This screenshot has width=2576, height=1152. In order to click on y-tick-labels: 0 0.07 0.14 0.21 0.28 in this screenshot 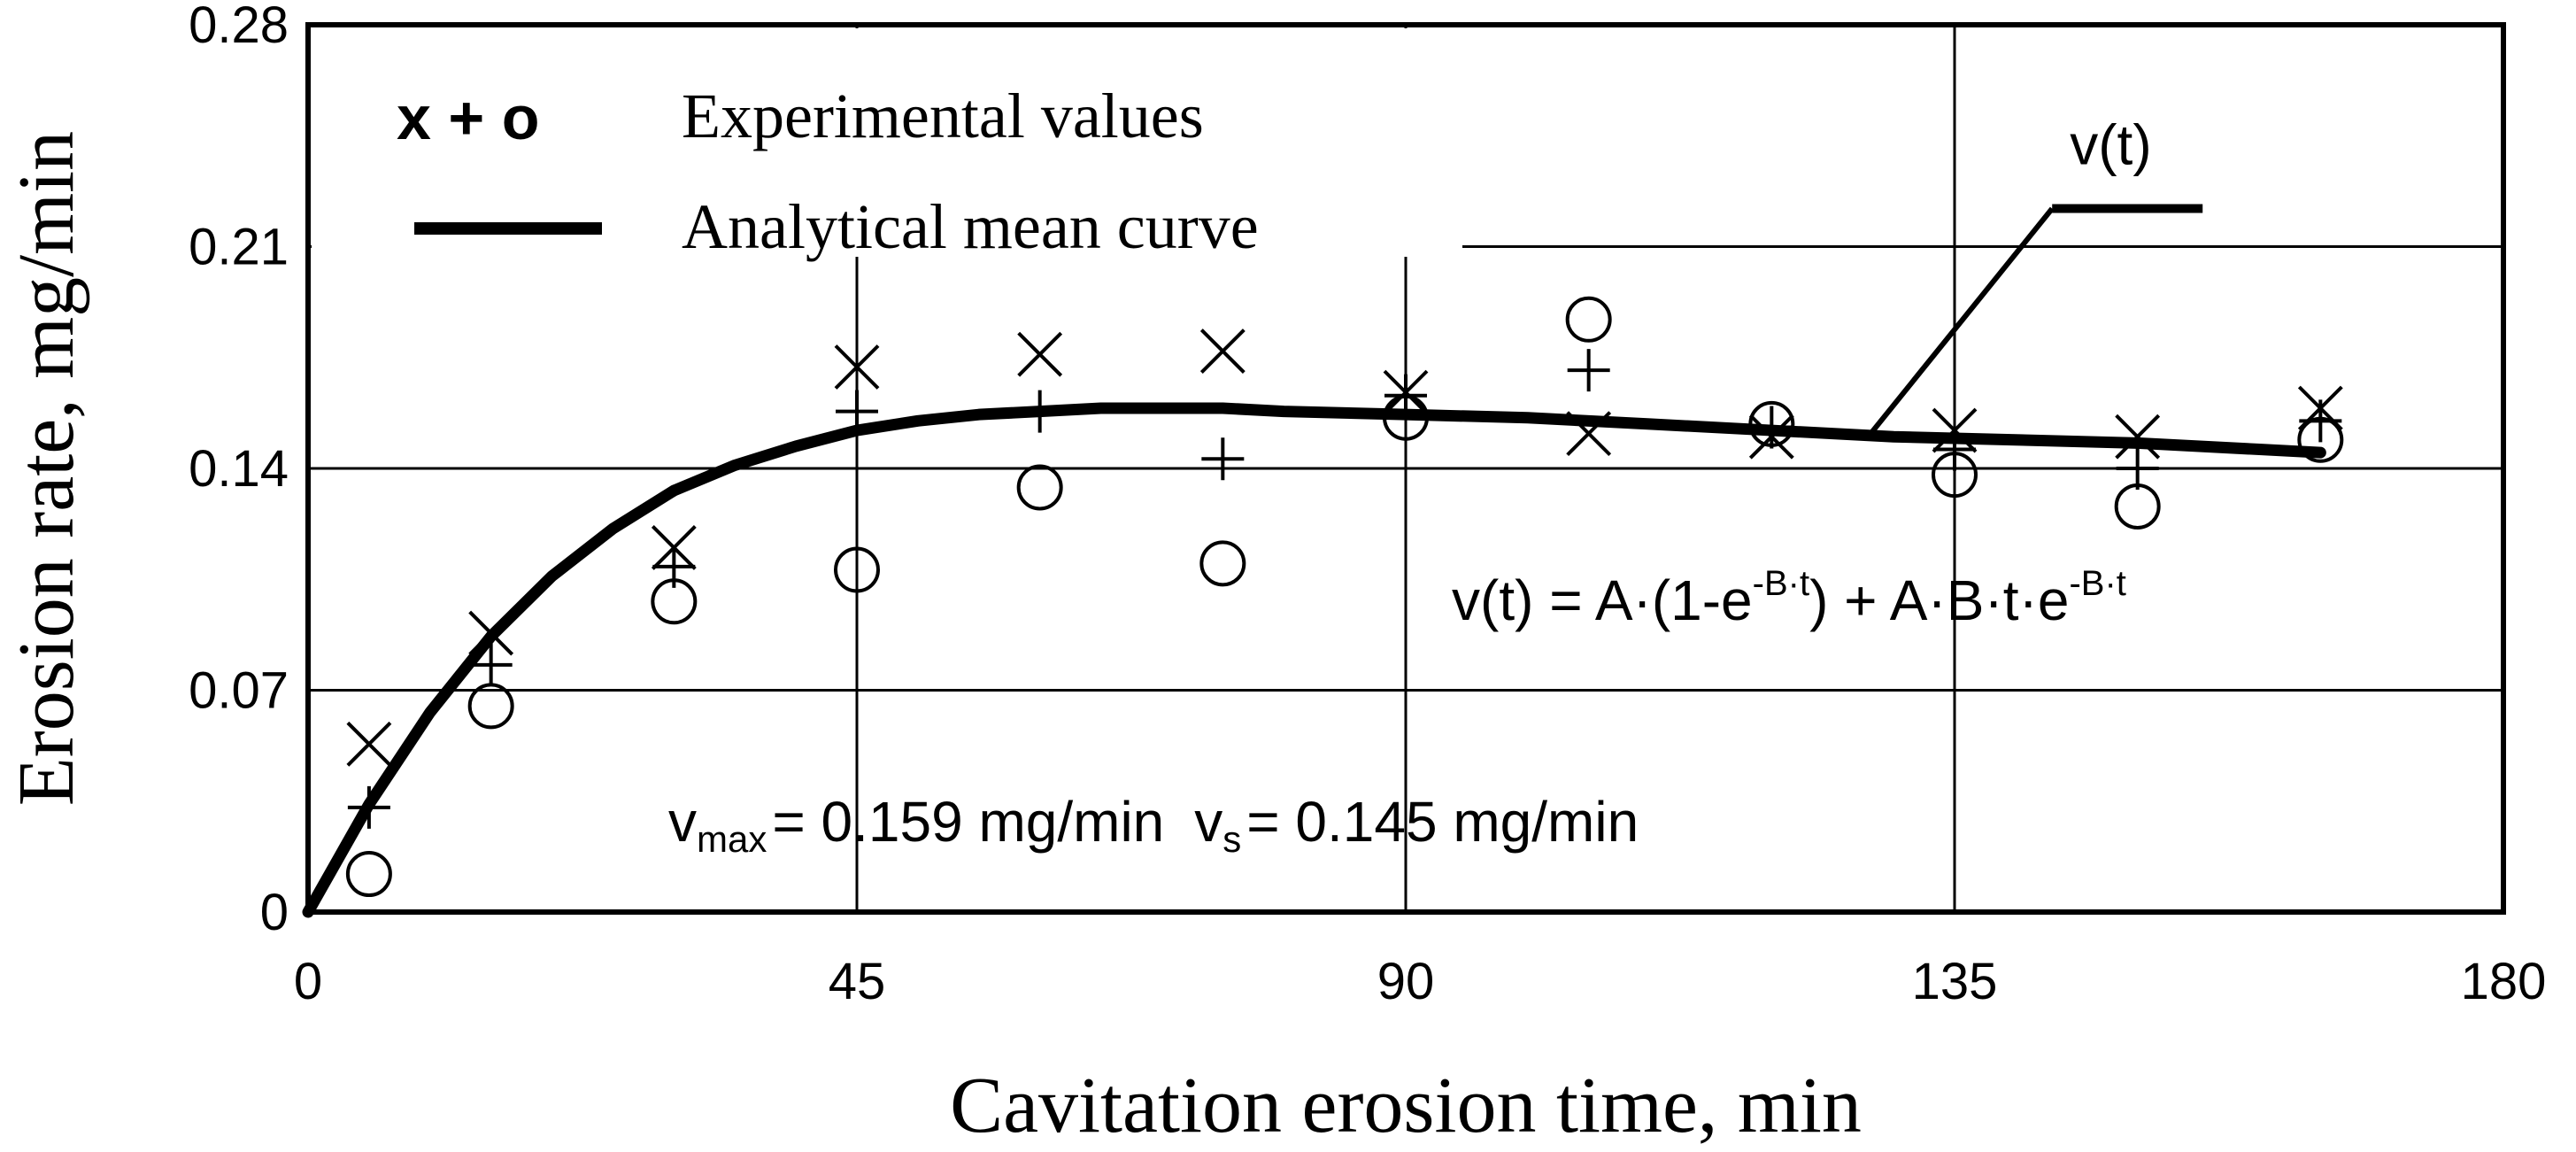, I will do `click(239, 470)`.